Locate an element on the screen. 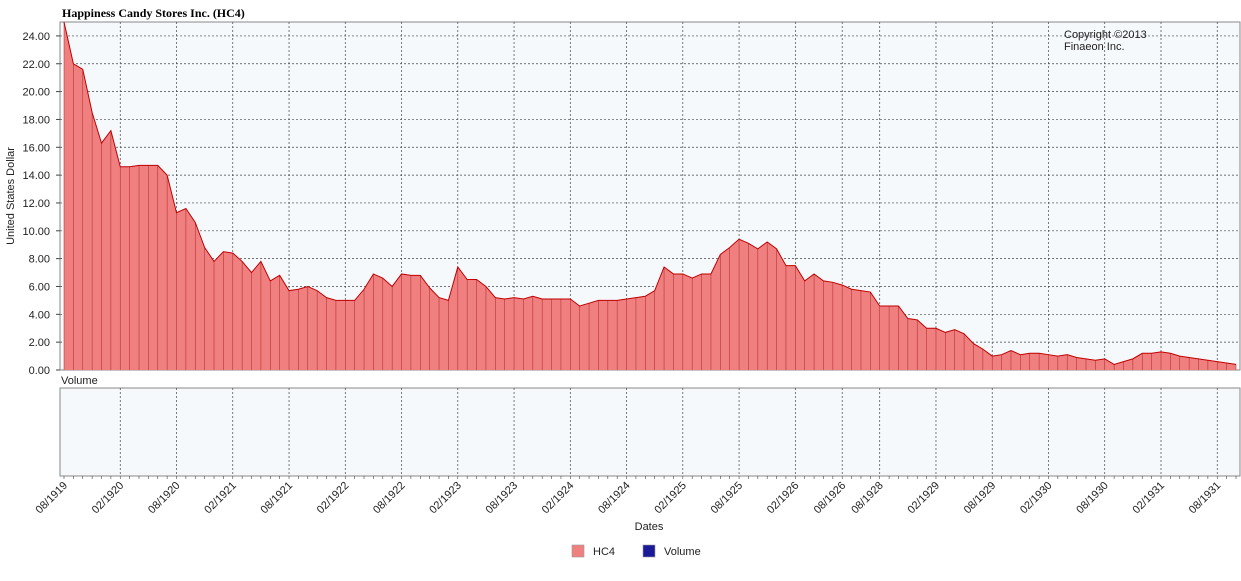 This screenshot has height=581, width=1241. x-tick-label: 02/1921 is located at coordinates (220, 498).